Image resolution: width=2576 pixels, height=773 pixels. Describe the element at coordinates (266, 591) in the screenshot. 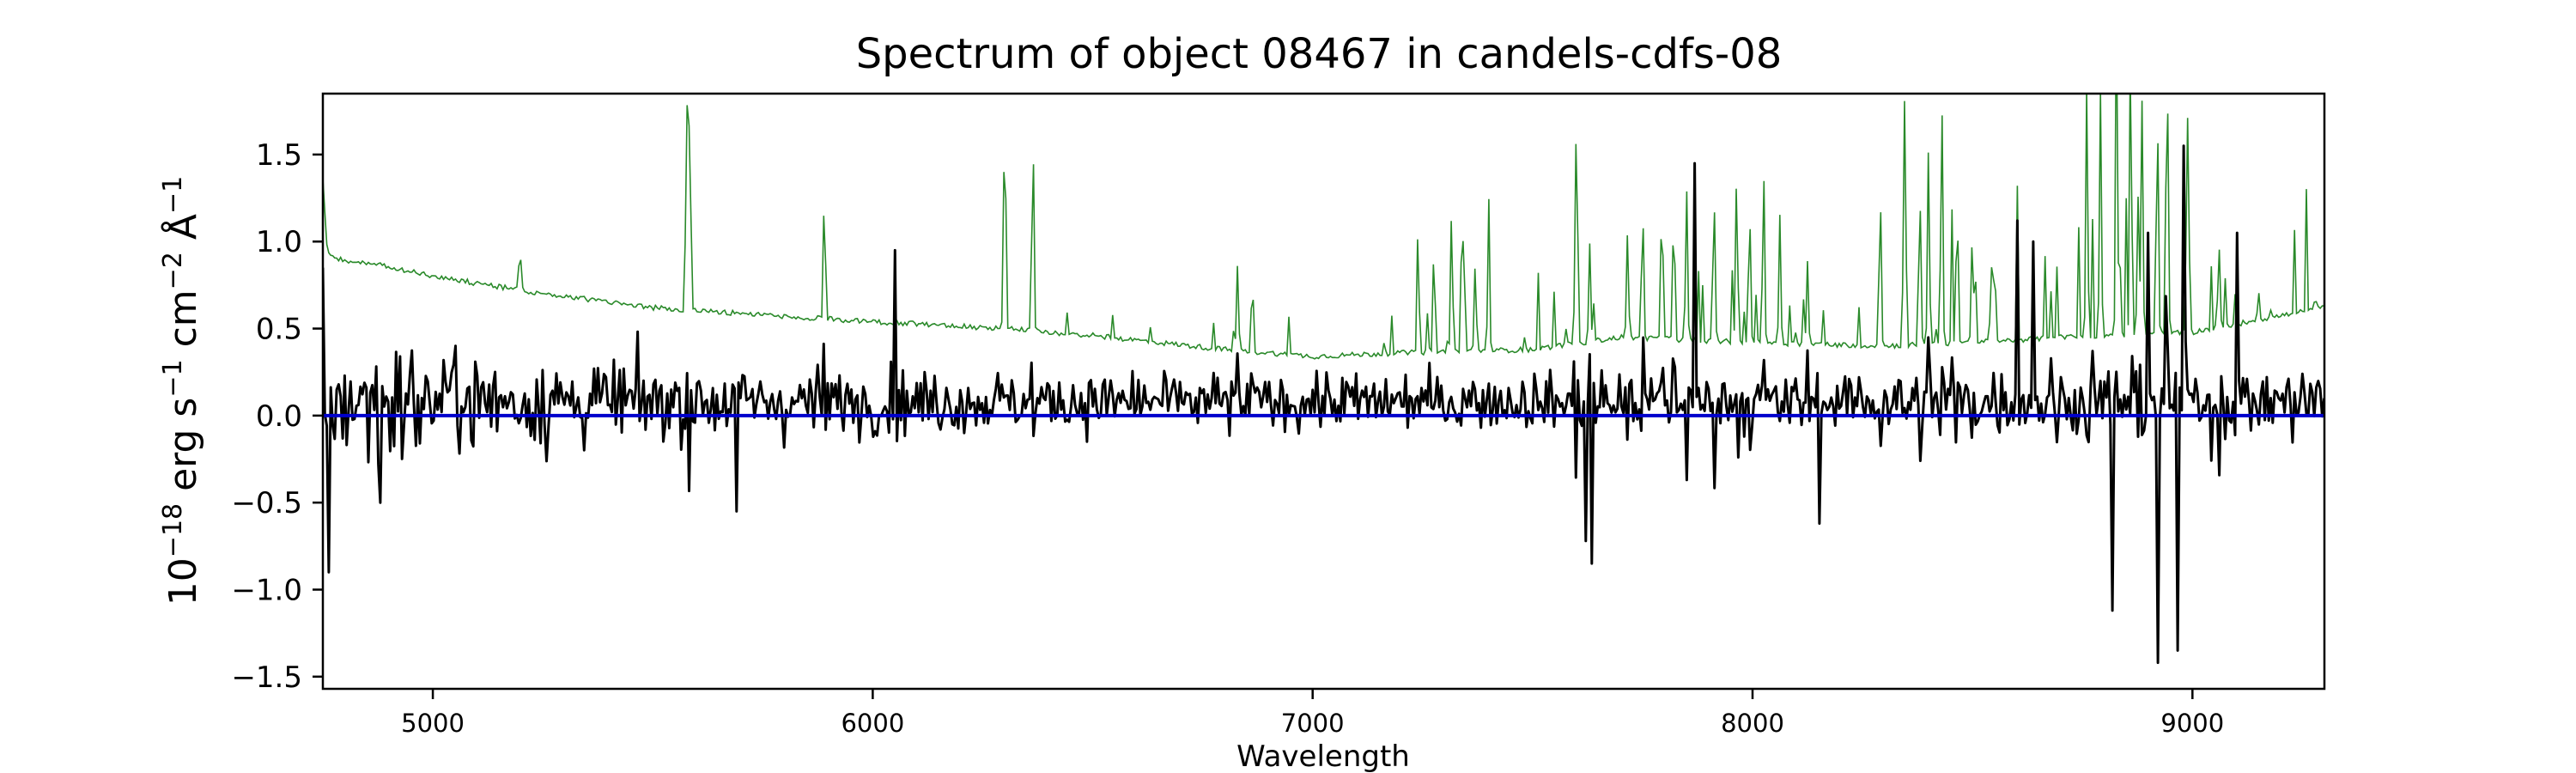

I see `y-tick-label: −1.0` at that location.